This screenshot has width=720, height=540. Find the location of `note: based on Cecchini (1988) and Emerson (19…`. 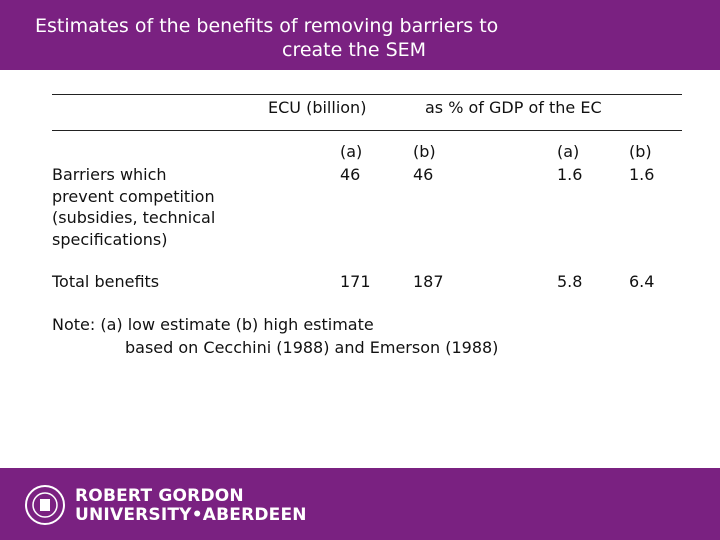

note: based on Cecchini (1988) and Emerson (19… is located at coordinates (312, 347).